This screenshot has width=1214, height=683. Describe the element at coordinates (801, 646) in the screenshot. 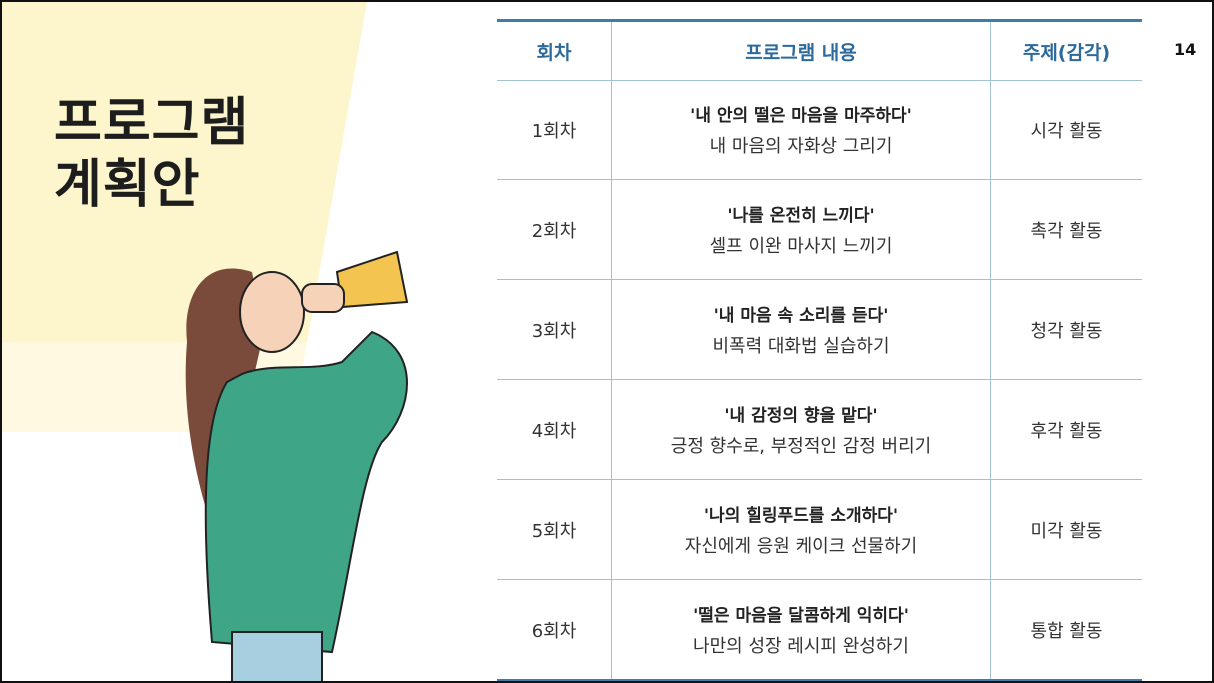

I see `content-desc: 나만의 성장 레시피 완성하기` at that location.